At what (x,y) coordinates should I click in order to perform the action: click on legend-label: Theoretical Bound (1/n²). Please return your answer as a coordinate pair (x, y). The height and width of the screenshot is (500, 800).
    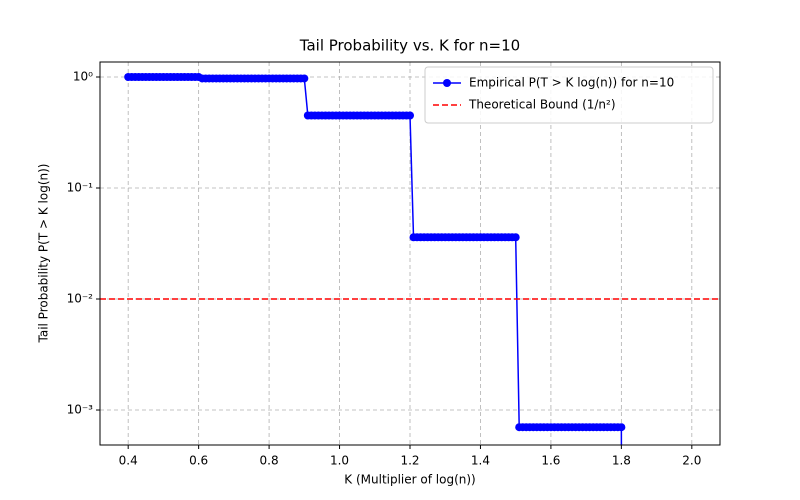
    Looking at the image, I should click on (542, 105).